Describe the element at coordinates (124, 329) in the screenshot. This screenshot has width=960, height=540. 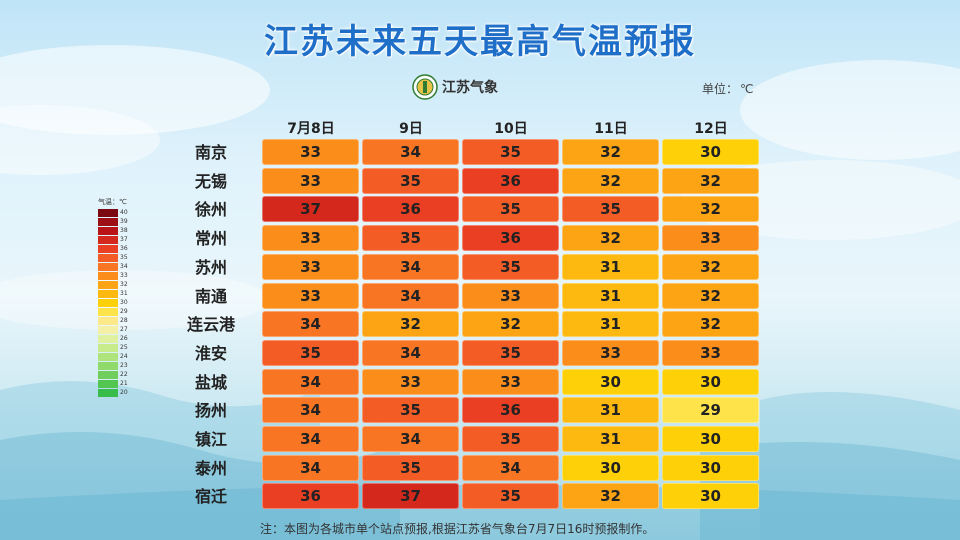
I see `legend-label: 27` at that location.